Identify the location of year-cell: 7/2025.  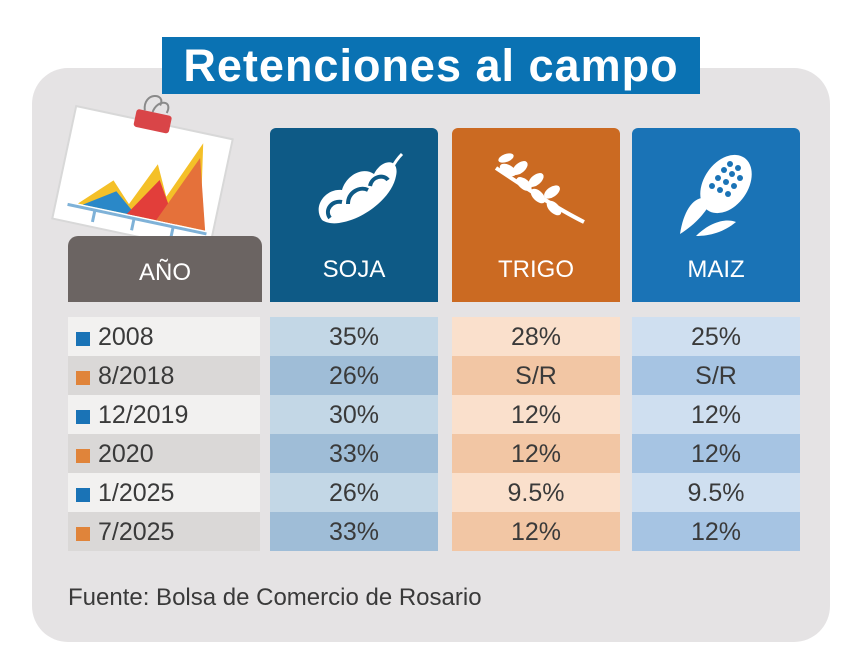
(164, 531).